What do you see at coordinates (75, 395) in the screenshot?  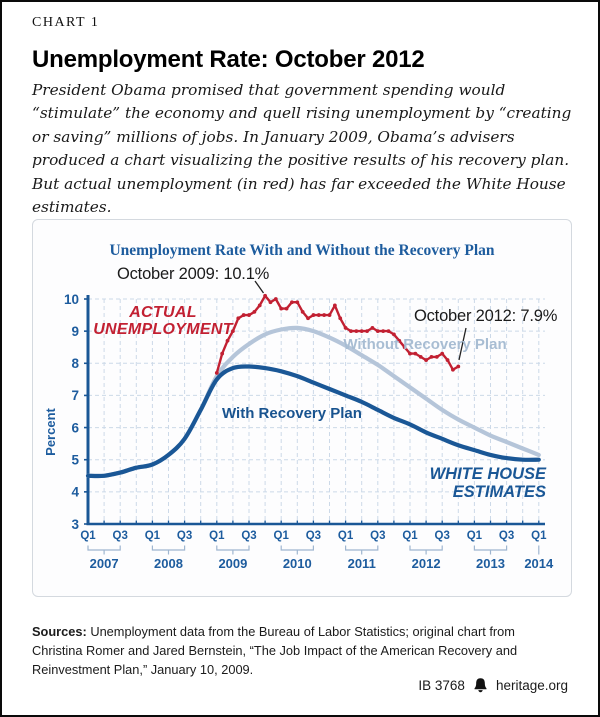 I see `svg-text: 7` at bounding box center [75, 395].